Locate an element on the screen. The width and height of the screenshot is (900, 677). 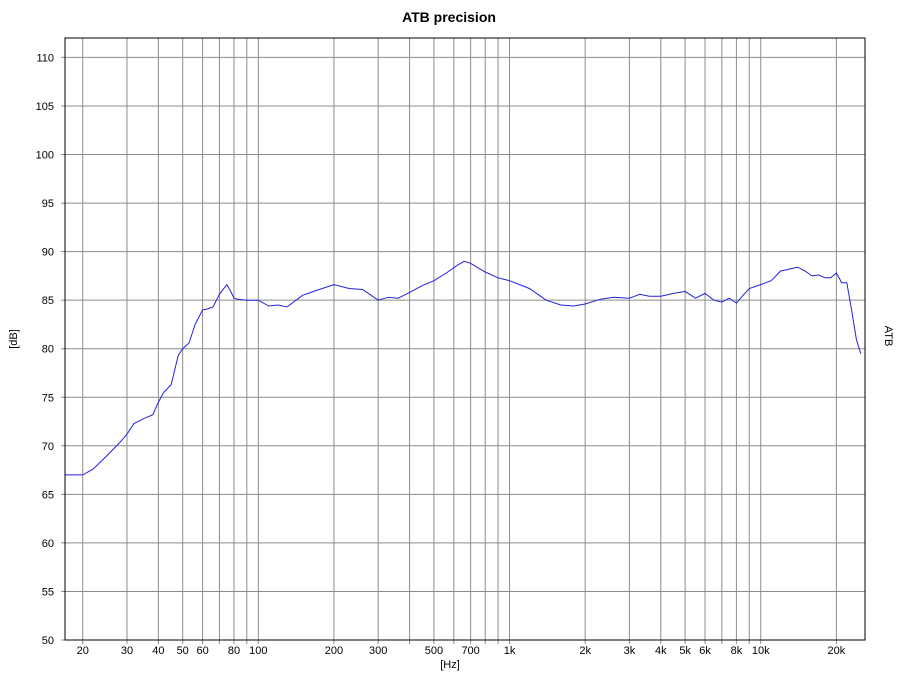
x-tick-label: 30 is located at coordinates (127, 651).